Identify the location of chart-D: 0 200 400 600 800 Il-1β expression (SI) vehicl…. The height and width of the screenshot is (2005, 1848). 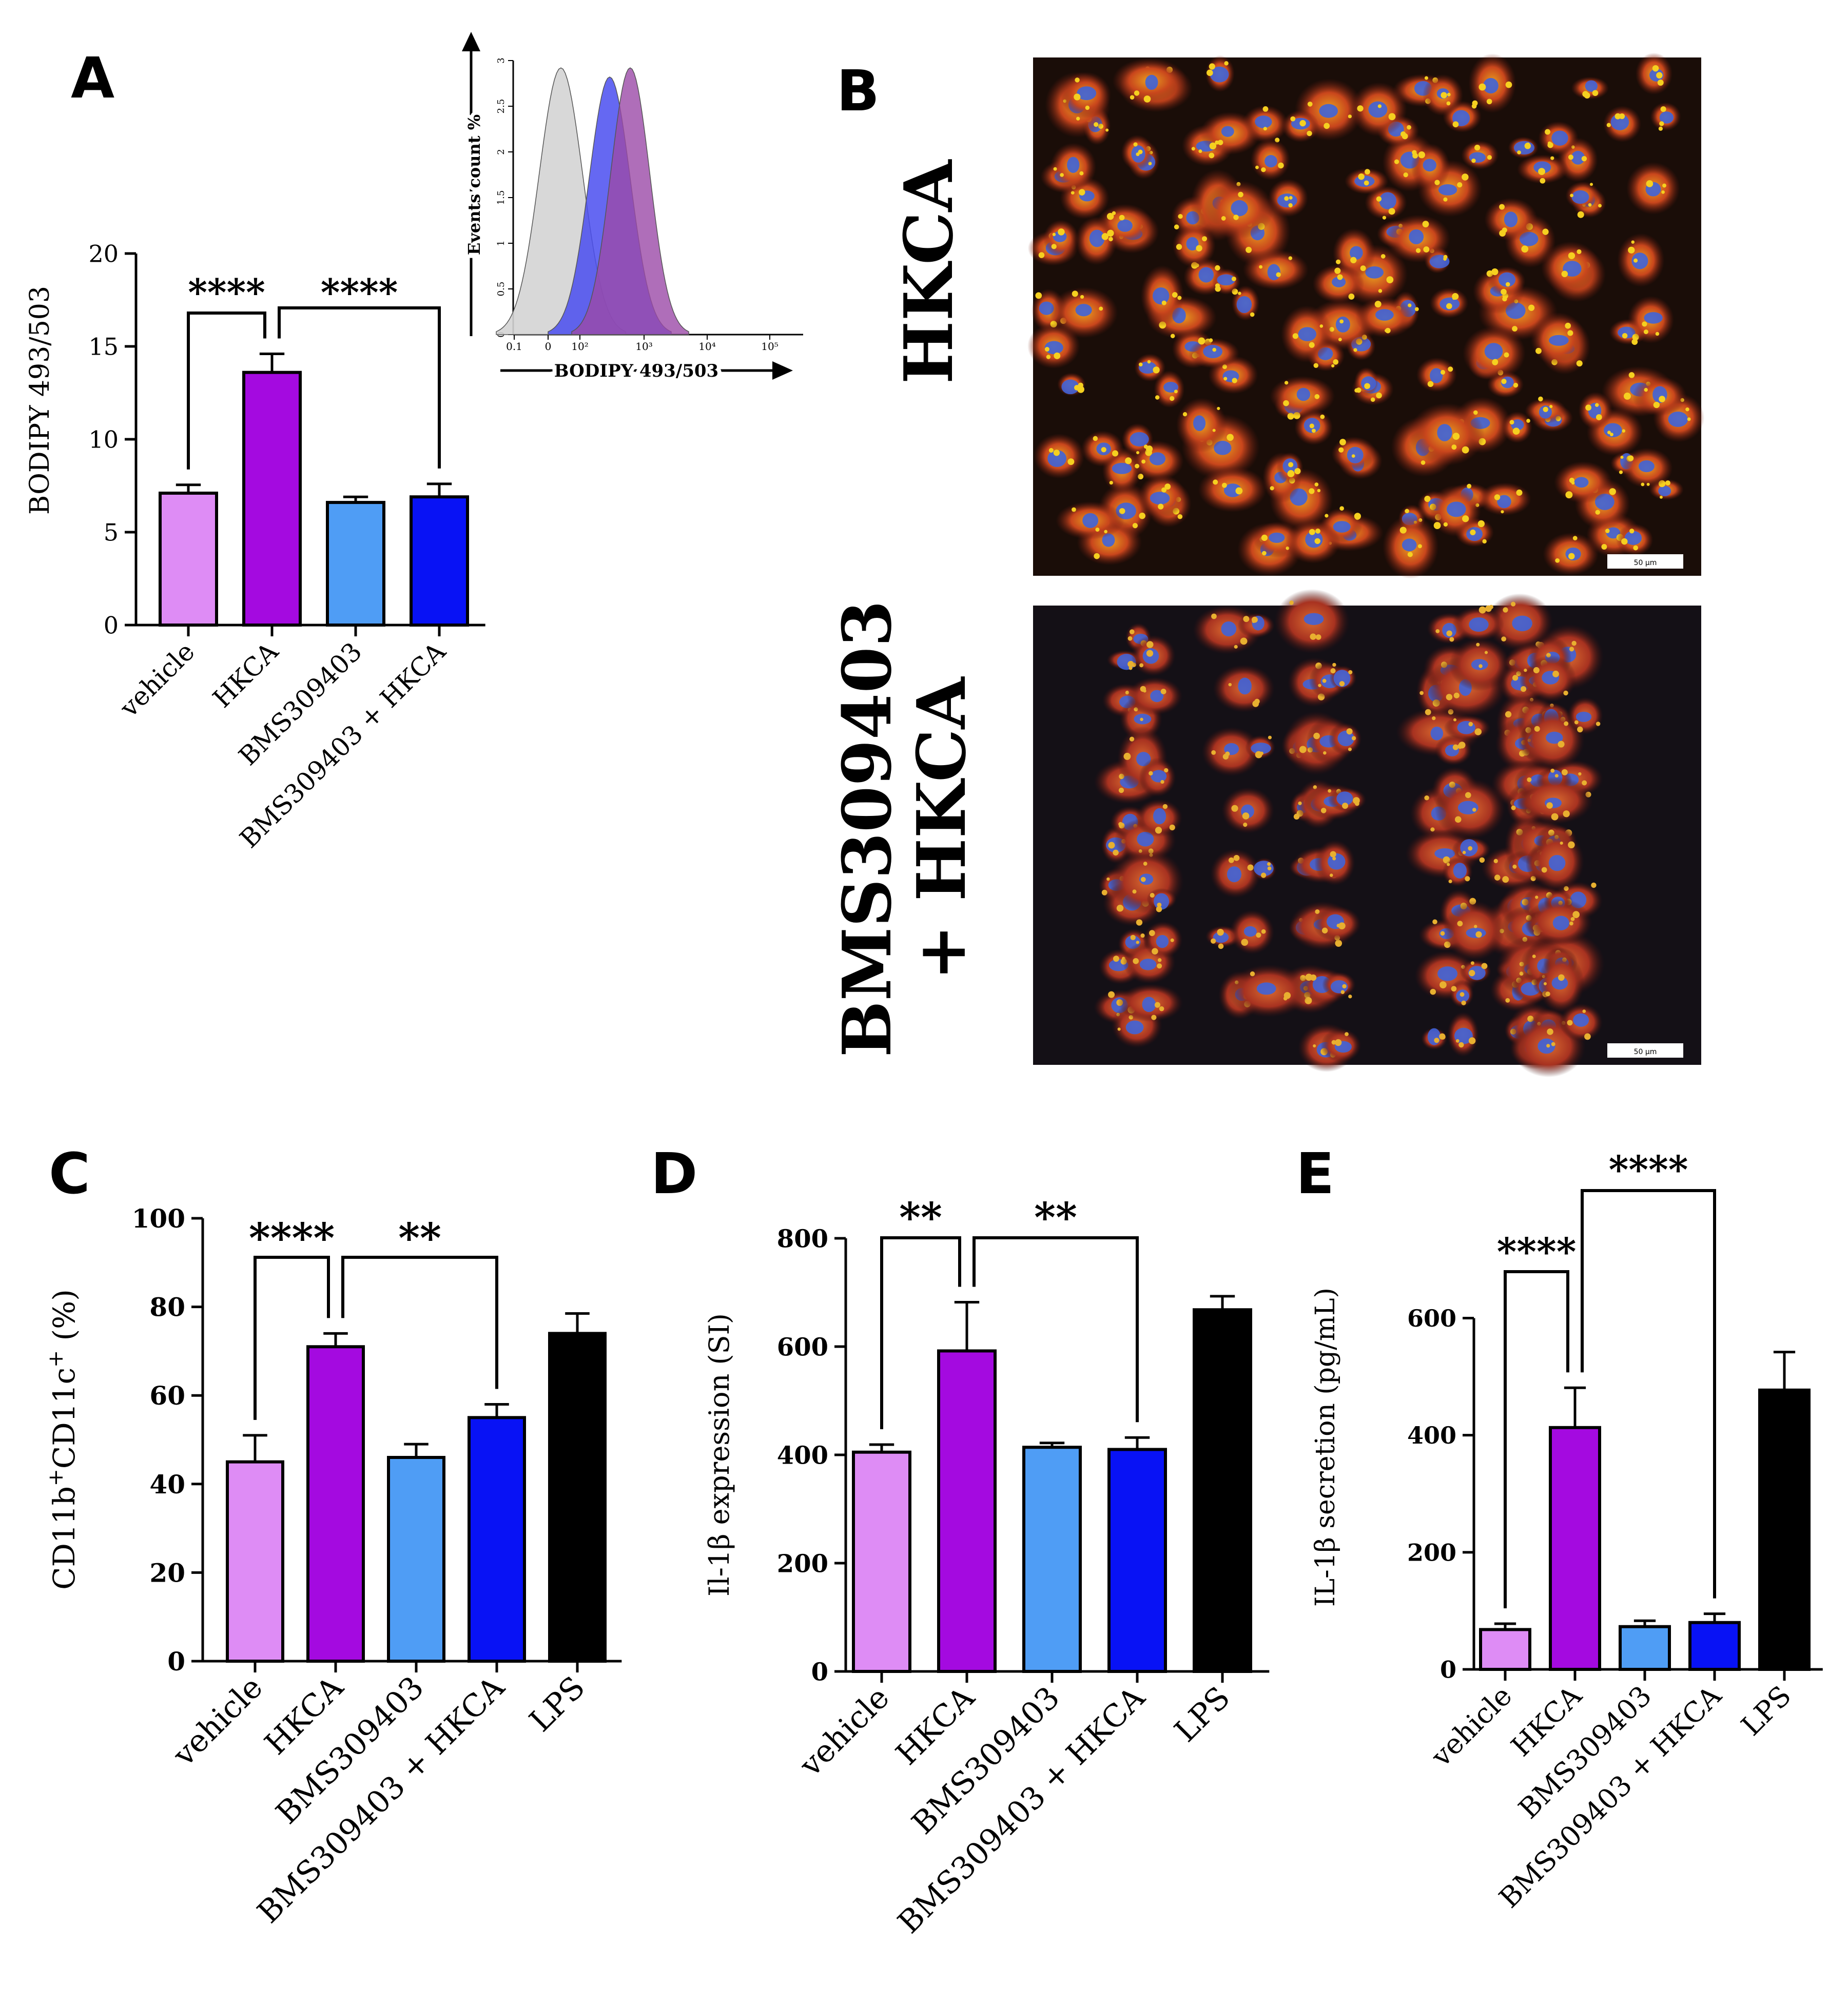
(986, 1566).